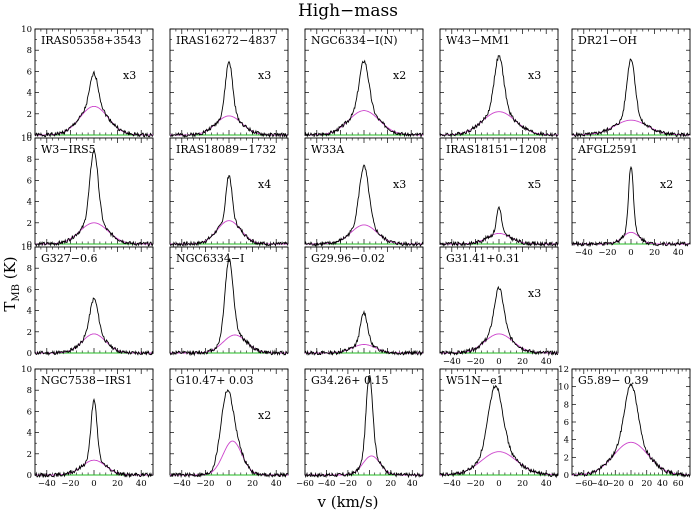 The height and width of the screenshot is (512, 695). Describe the element at coordinates (354, 40) in the screenshot. I see `panel-source-label: NGC6334−I(N)` at that location.